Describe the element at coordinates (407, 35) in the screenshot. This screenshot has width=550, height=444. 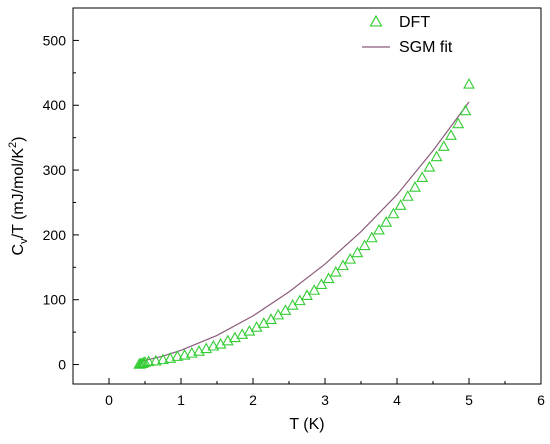
I see `legend: DFT SGM fit` at that location.